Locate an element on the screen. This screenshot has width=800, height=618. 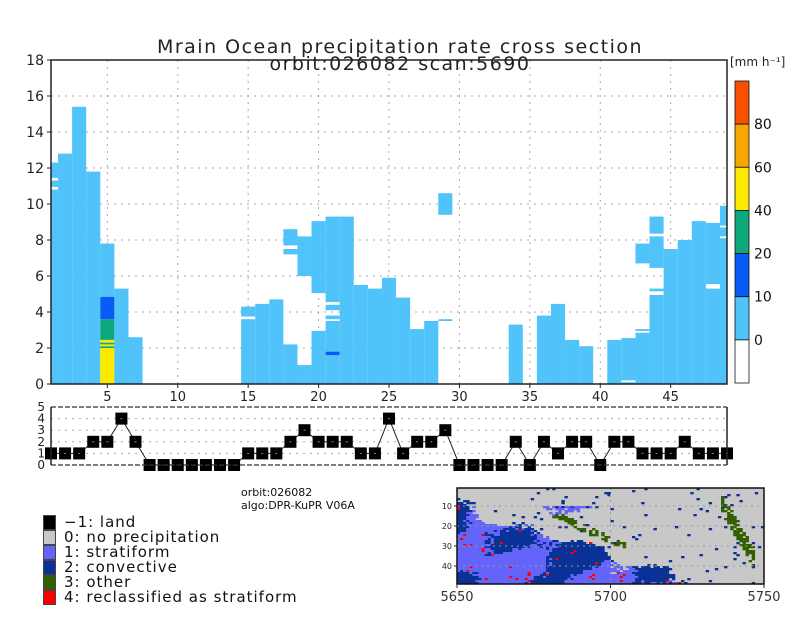
x-tick-label: 15 is located at coordinates (248, 397).